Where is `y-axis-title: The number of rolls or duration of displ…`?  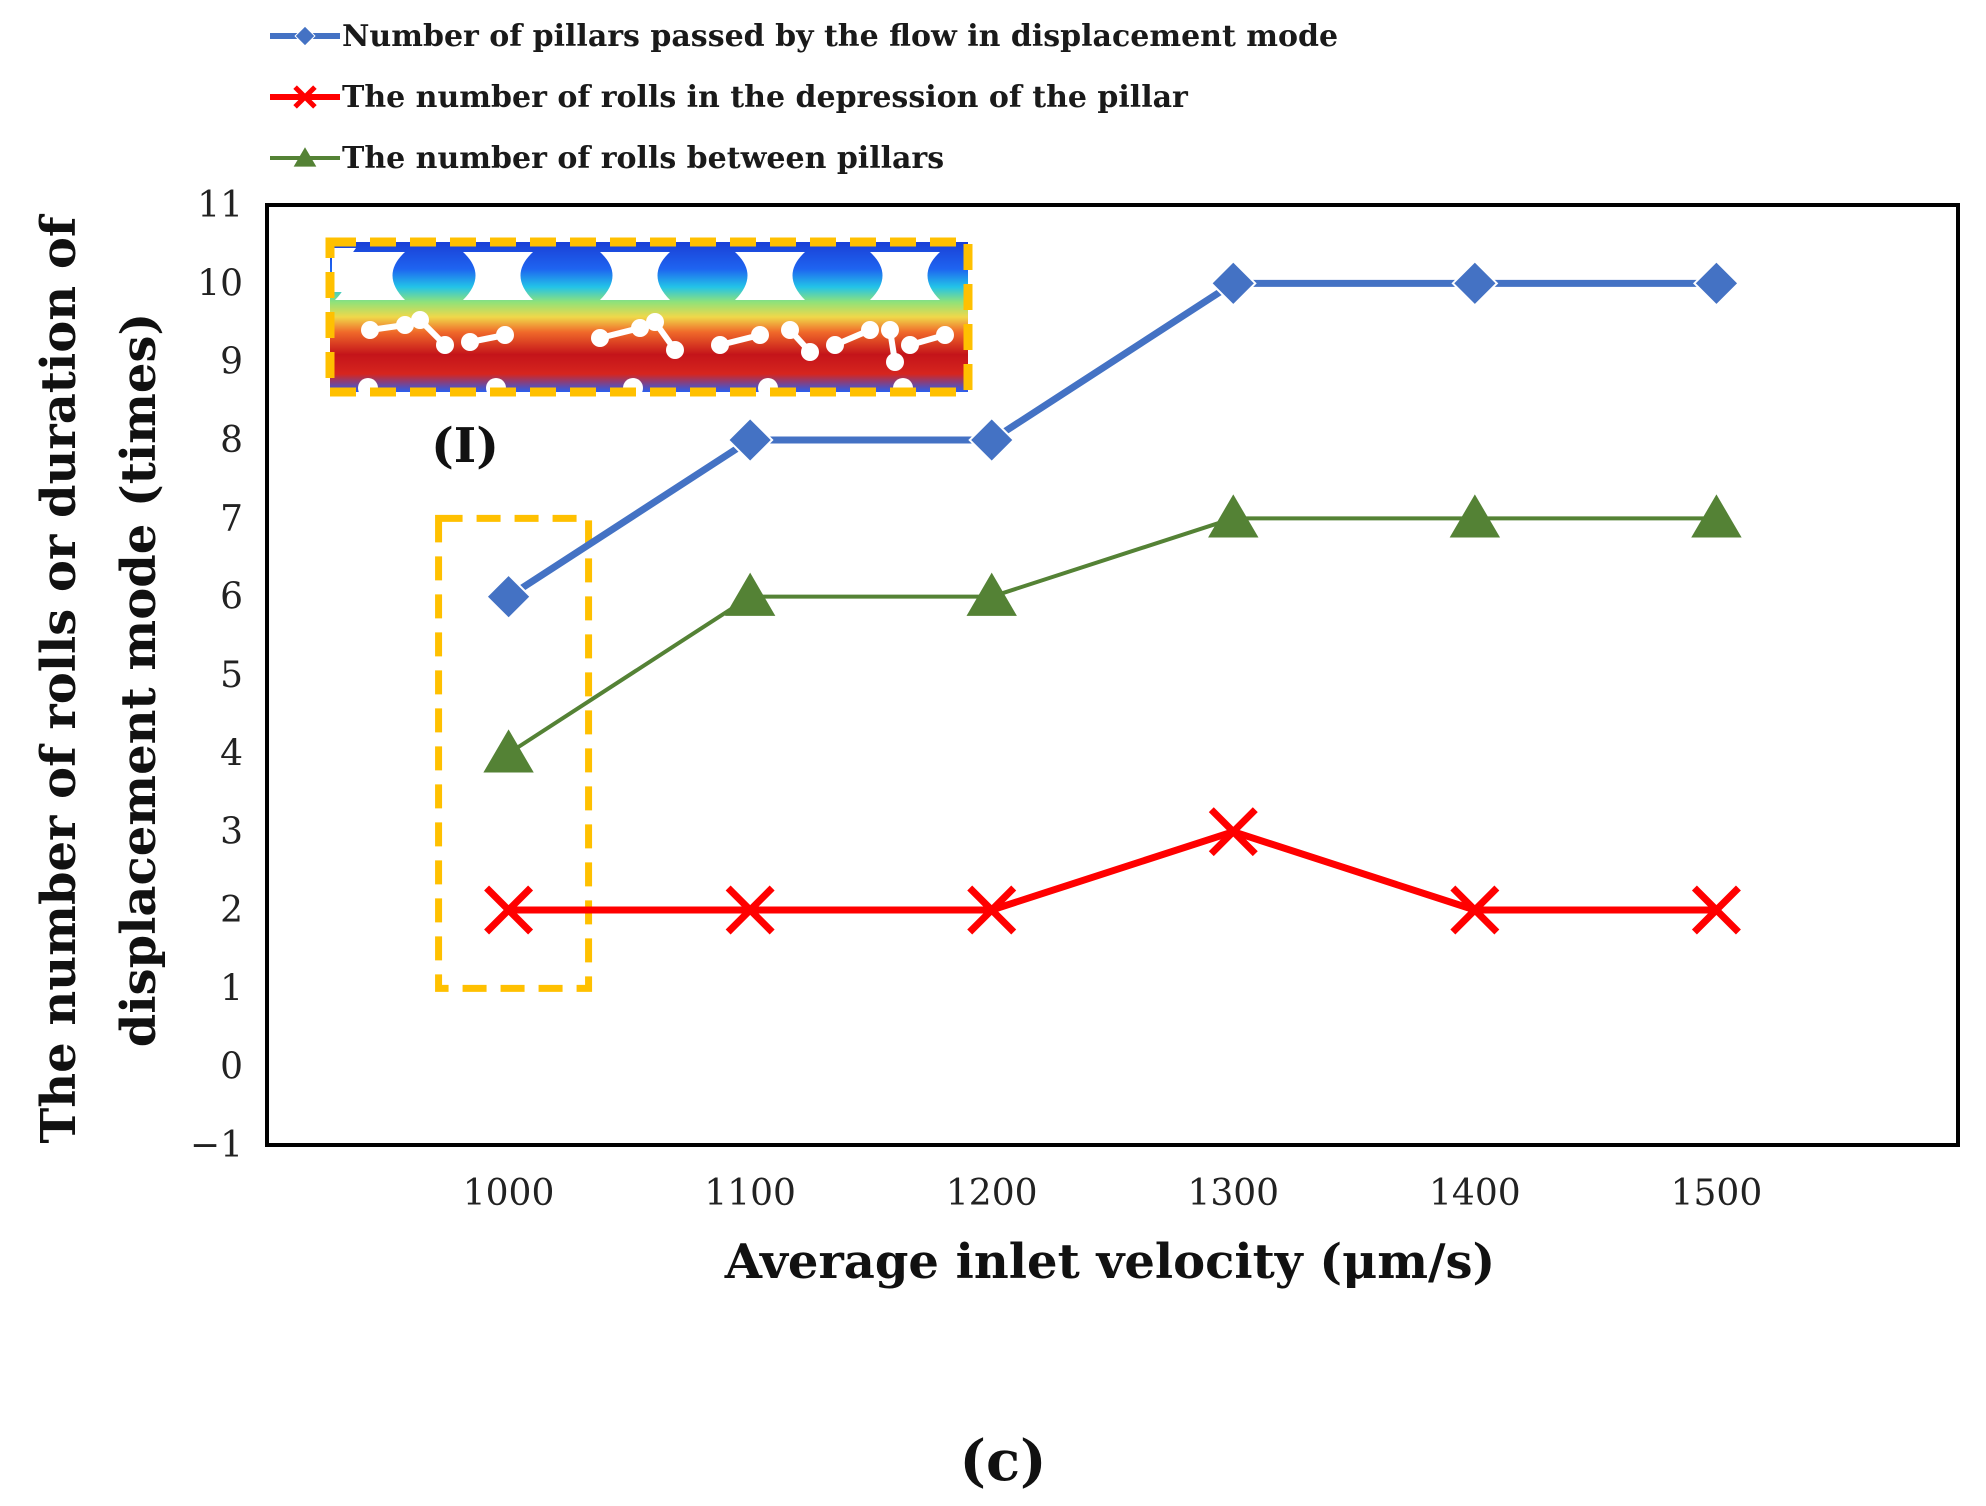 y-axis-title: The number of rolls or duration of displ… is located at coordinates (99, 678).